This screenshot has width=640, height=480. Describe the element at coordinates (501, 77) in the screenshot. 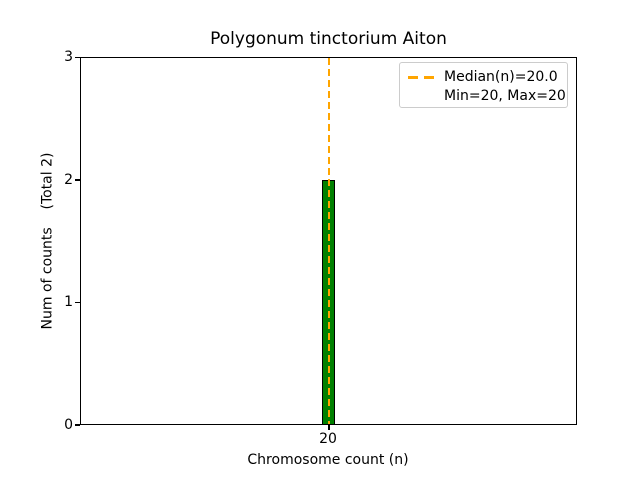

I see `legend-label-median: Median(n)=20.0` at that location.